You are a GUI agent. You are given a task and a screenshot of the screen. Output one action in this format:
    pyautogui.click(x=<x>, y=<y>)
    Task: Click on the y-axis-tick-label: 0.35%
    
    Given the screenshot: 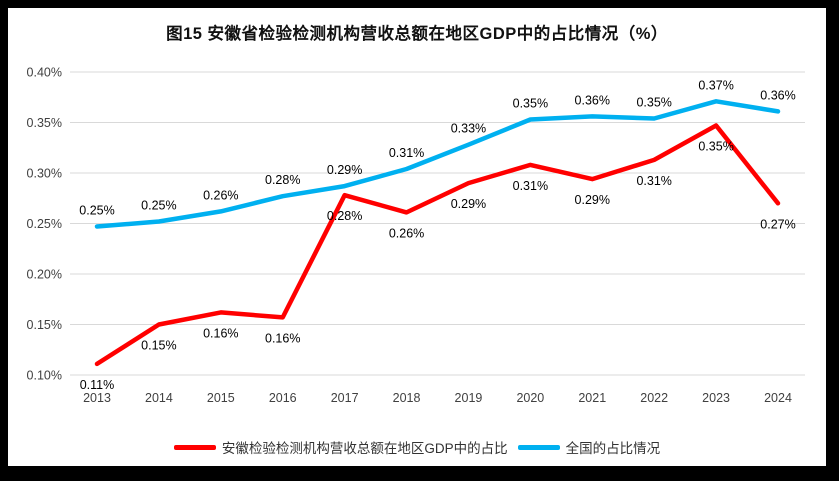 What is the action you would take?
    pyautogui.click(x=44, y=123)
    